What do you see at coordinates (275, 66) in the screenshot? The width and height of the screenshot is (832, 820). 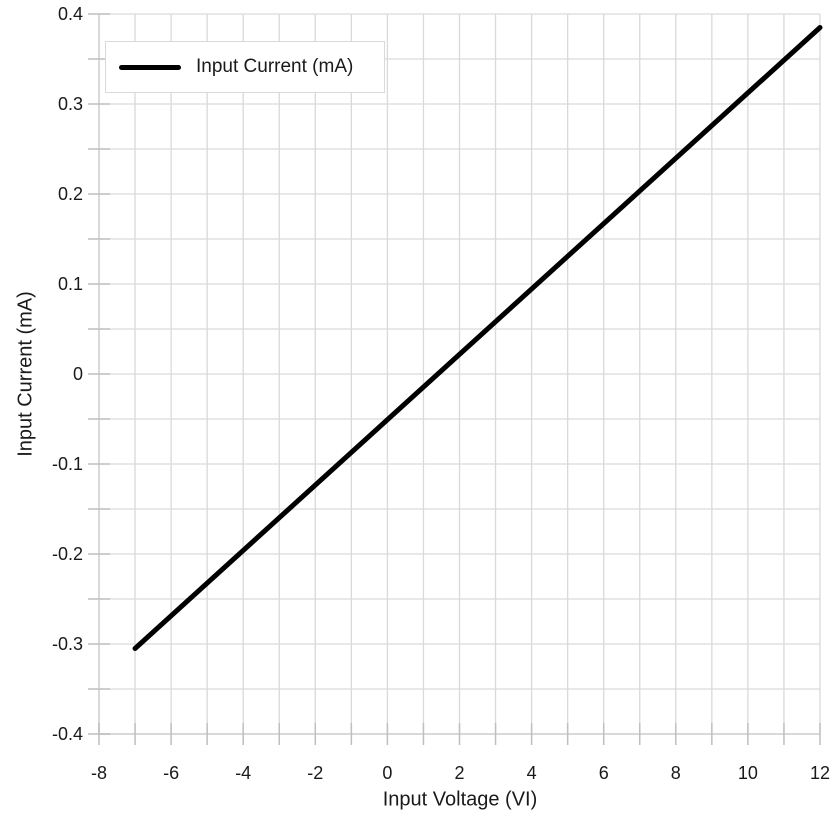 I see `legend-label: Input Current (mA)` at bounding box center [275, 66].